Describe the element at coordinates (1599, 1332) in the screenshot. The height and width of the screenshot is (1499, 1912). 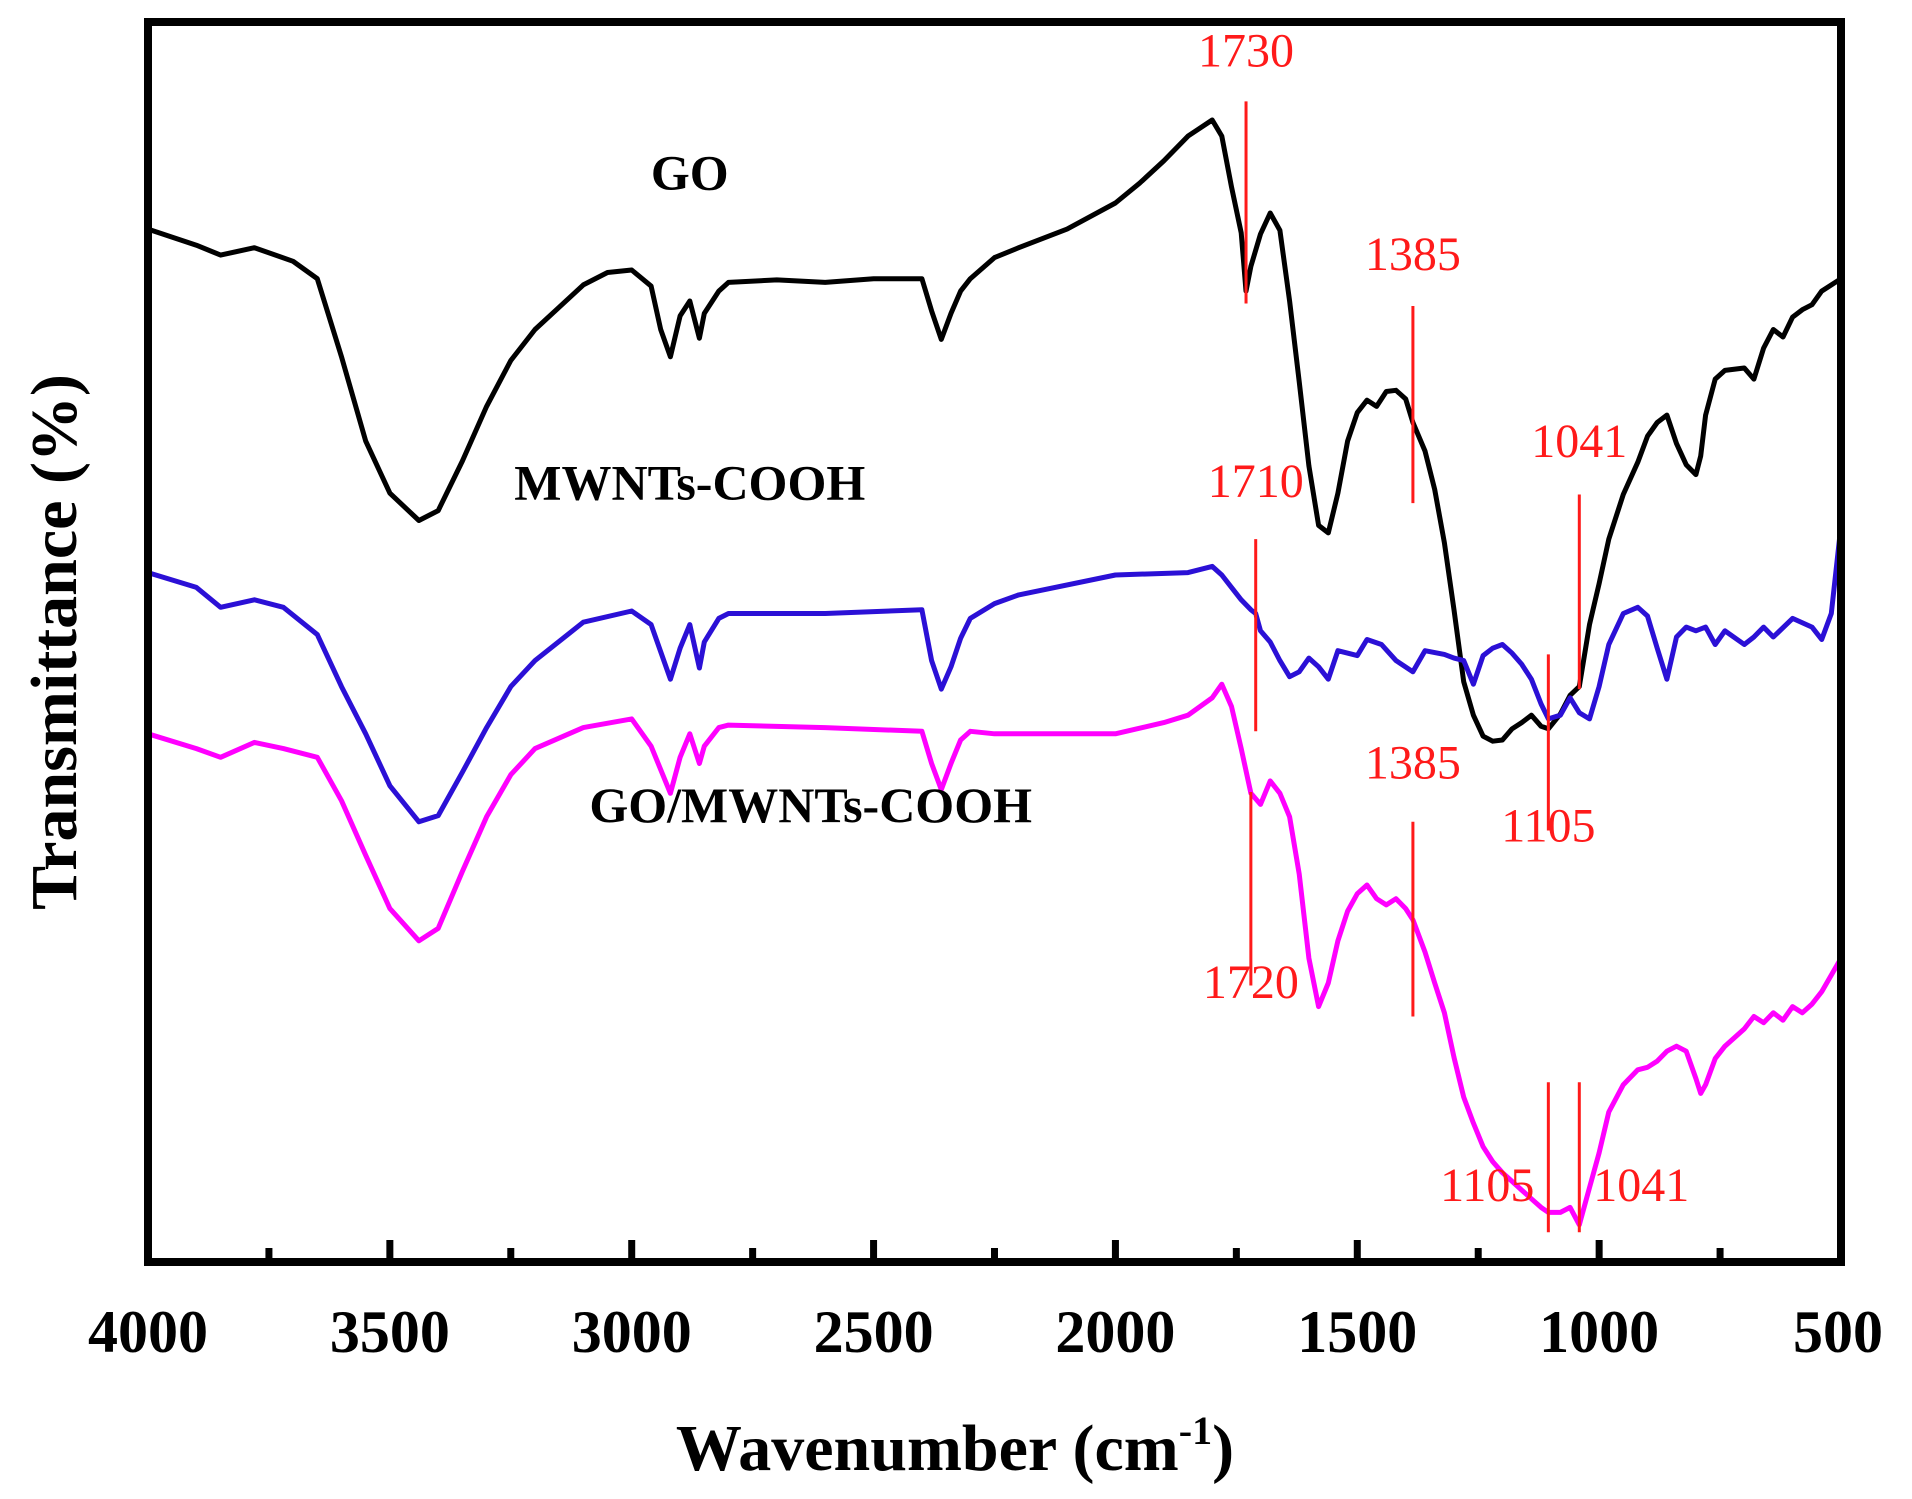
I see `x-tick-label: 1000` at that location.